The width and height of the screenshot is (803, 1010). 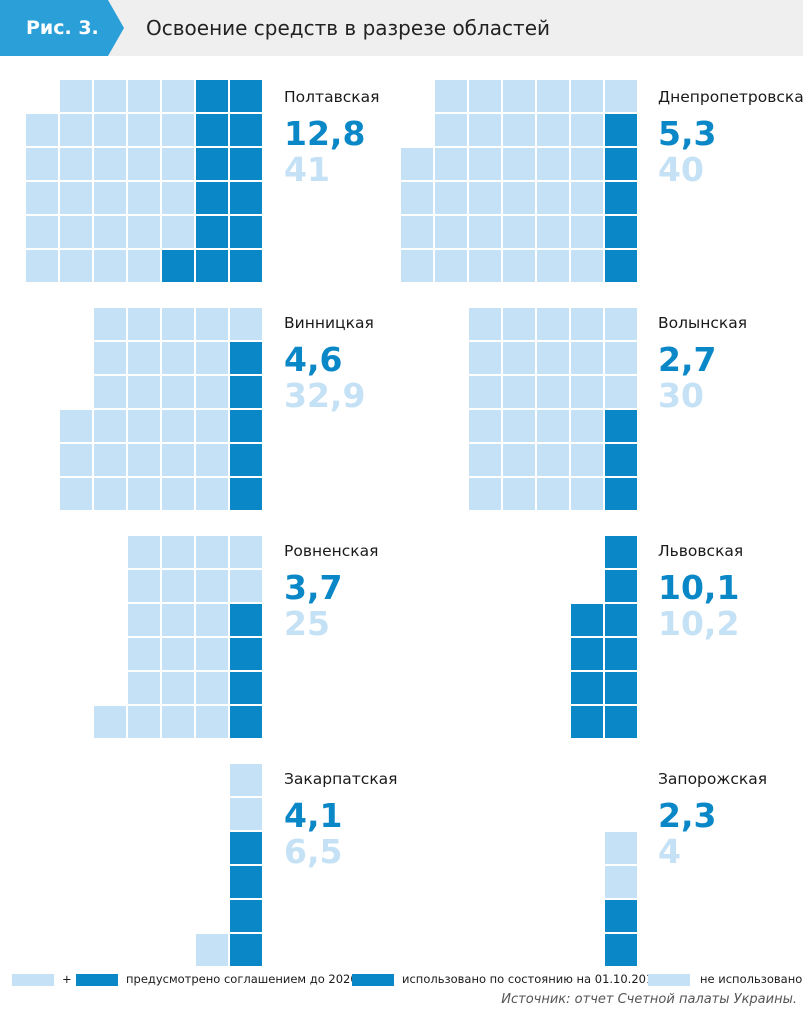 What do you see at coordinates (373, 980) in the screenshot?
I see `legend-swatch-used-b` at bounding box center [373, 980].